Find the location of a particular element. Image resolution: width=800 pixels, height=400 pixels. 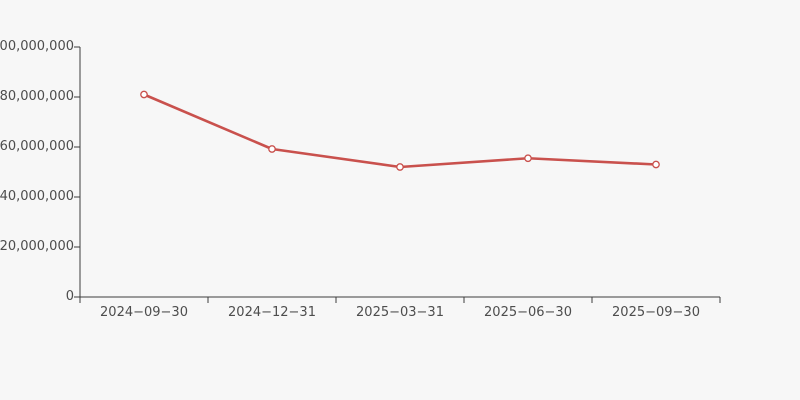

y-axis-tick-label: 40,000,000 is located at coordinates (37, 196).